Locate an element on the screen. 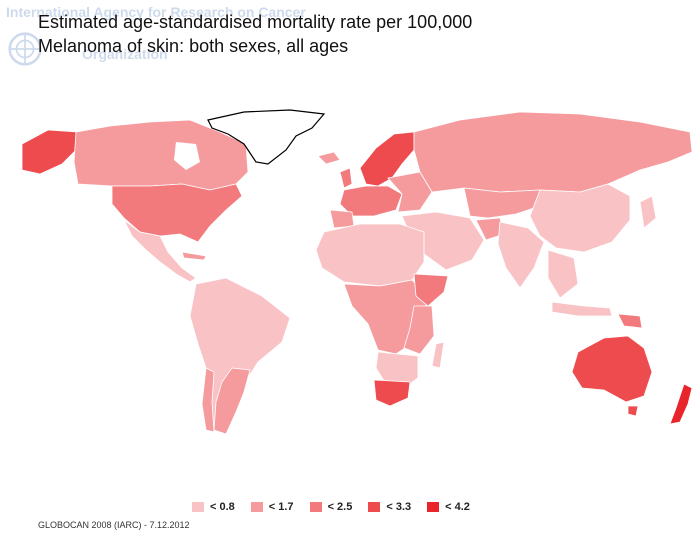  legend-item-3: < 2.5 is located at coordinates (331, 507).